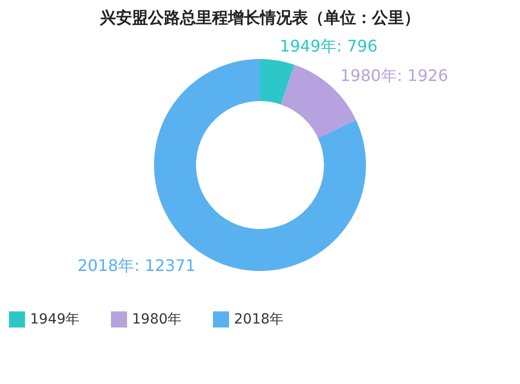  I want to click on legend-label: 1980年, so click(157, 319).